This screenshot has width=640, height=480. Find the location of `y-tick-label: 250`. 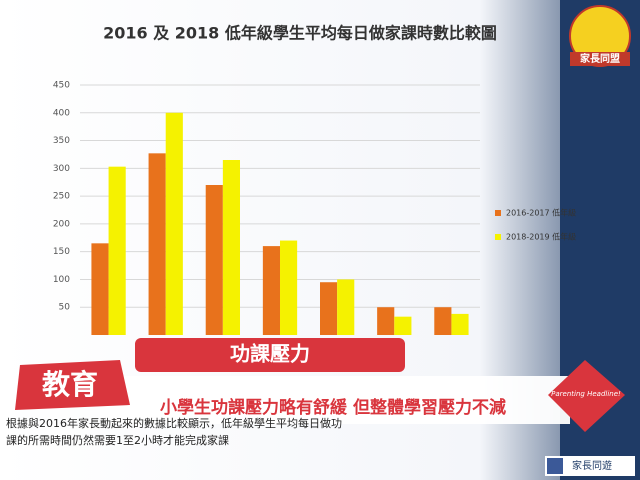

y-tick-label: 250 is located at coordinates (61, 197).